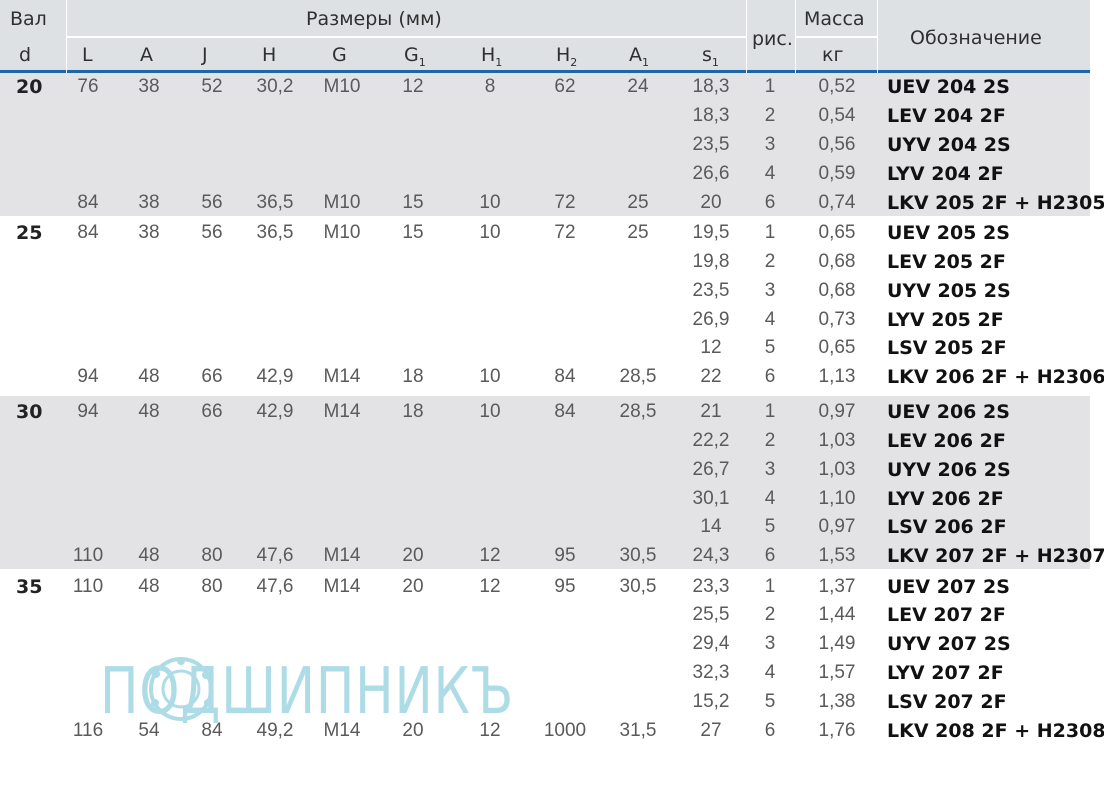 This screenshot has width=1104, height=792. Describe the element at coordinates (711, 202) in the screenshot. I see `cell-s1: 20` at that location.